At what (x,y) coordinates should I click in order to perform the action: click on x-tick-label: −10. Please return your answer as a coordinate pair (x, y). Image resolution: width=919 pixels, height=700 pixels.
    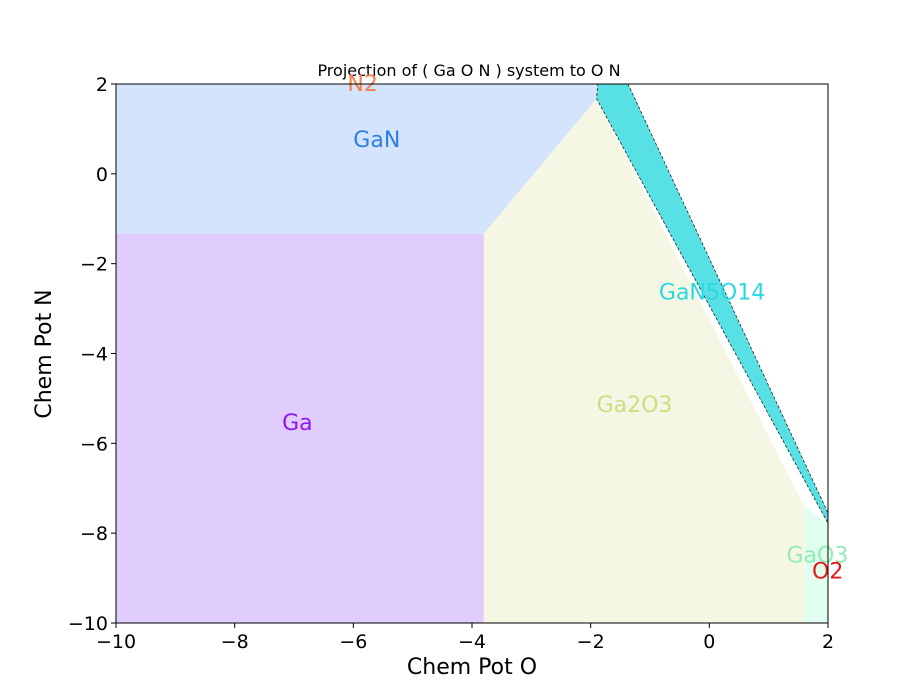
    Looking at the image, I should click on (116, 642).